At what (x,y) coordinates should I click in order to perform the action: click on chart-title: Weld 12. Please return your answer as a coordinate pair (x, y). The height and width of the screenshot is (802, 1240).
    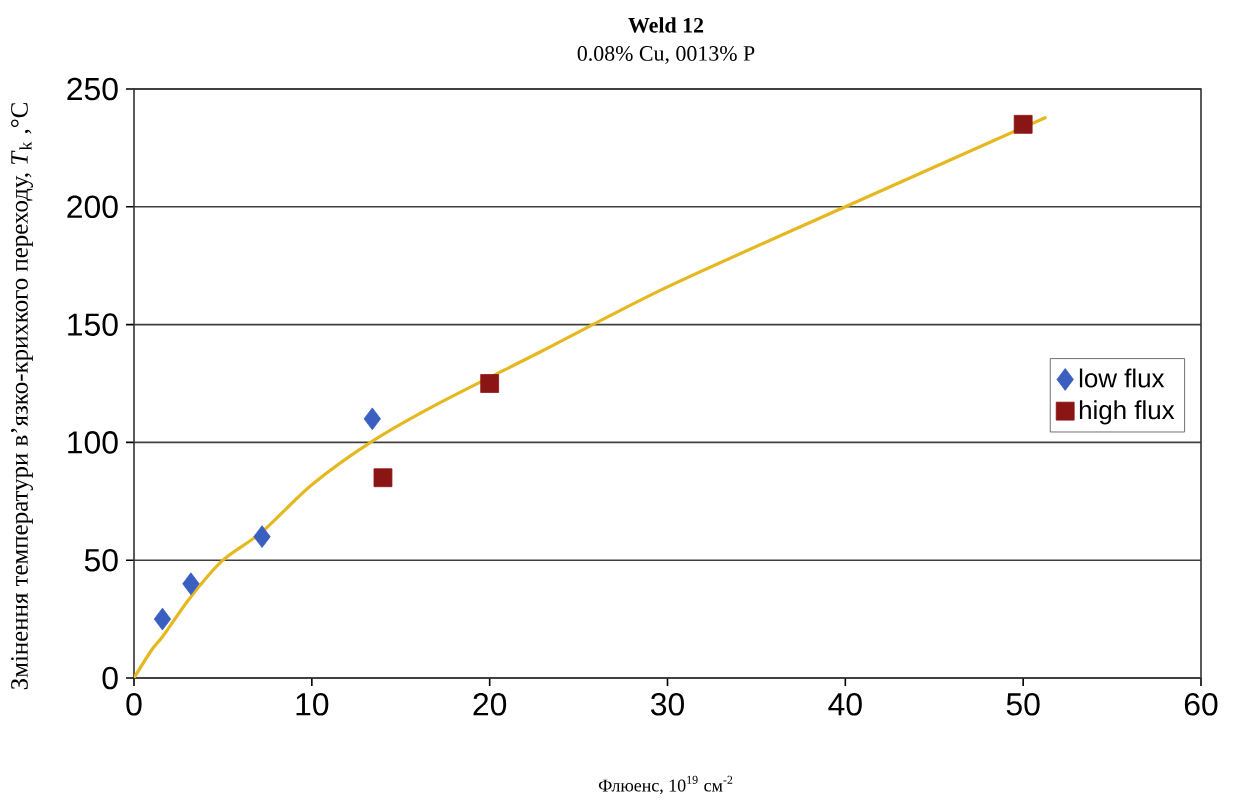
    Looking at the image, I should click on (666, 25).